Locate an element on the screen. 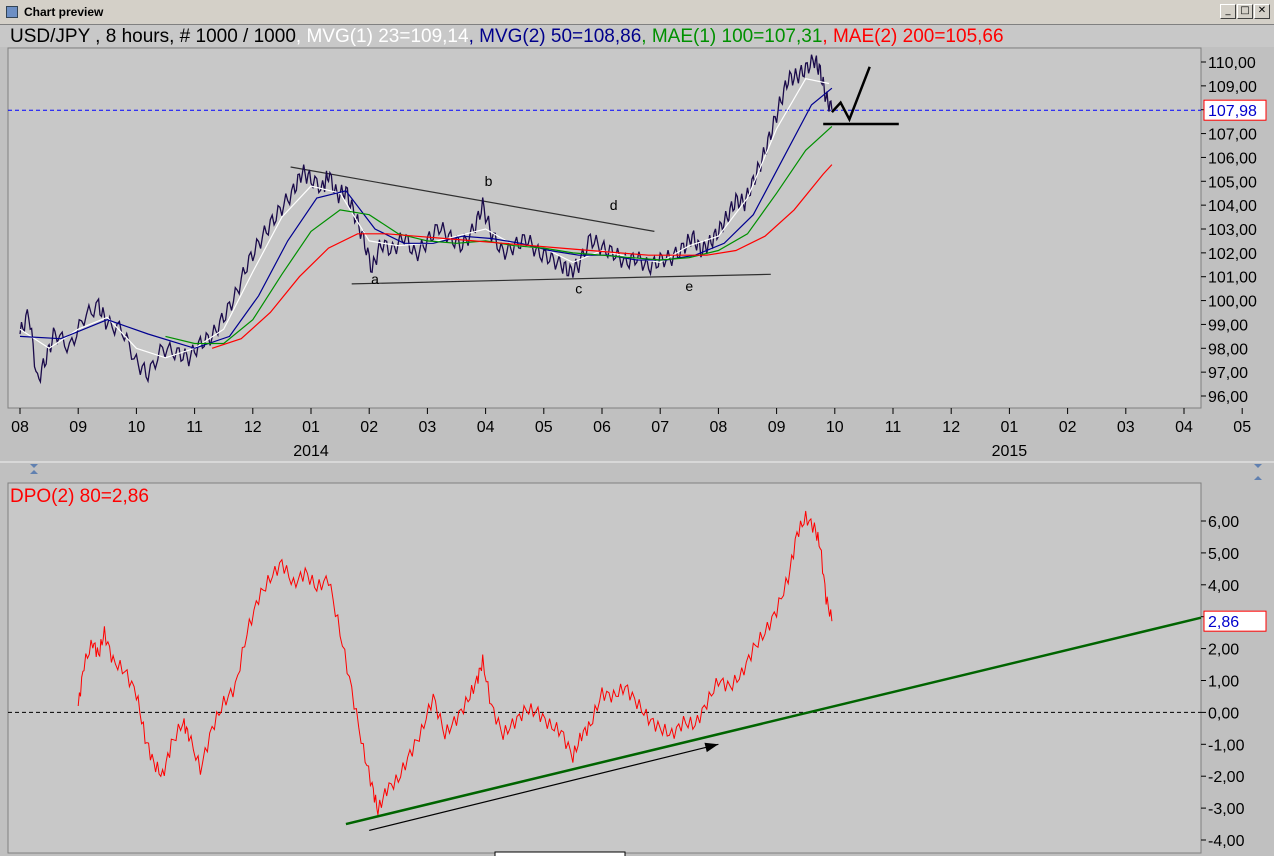 The height and width of the screenshot is (856, 1274). expand-arrow-icon is located at coordinates (34, 472).